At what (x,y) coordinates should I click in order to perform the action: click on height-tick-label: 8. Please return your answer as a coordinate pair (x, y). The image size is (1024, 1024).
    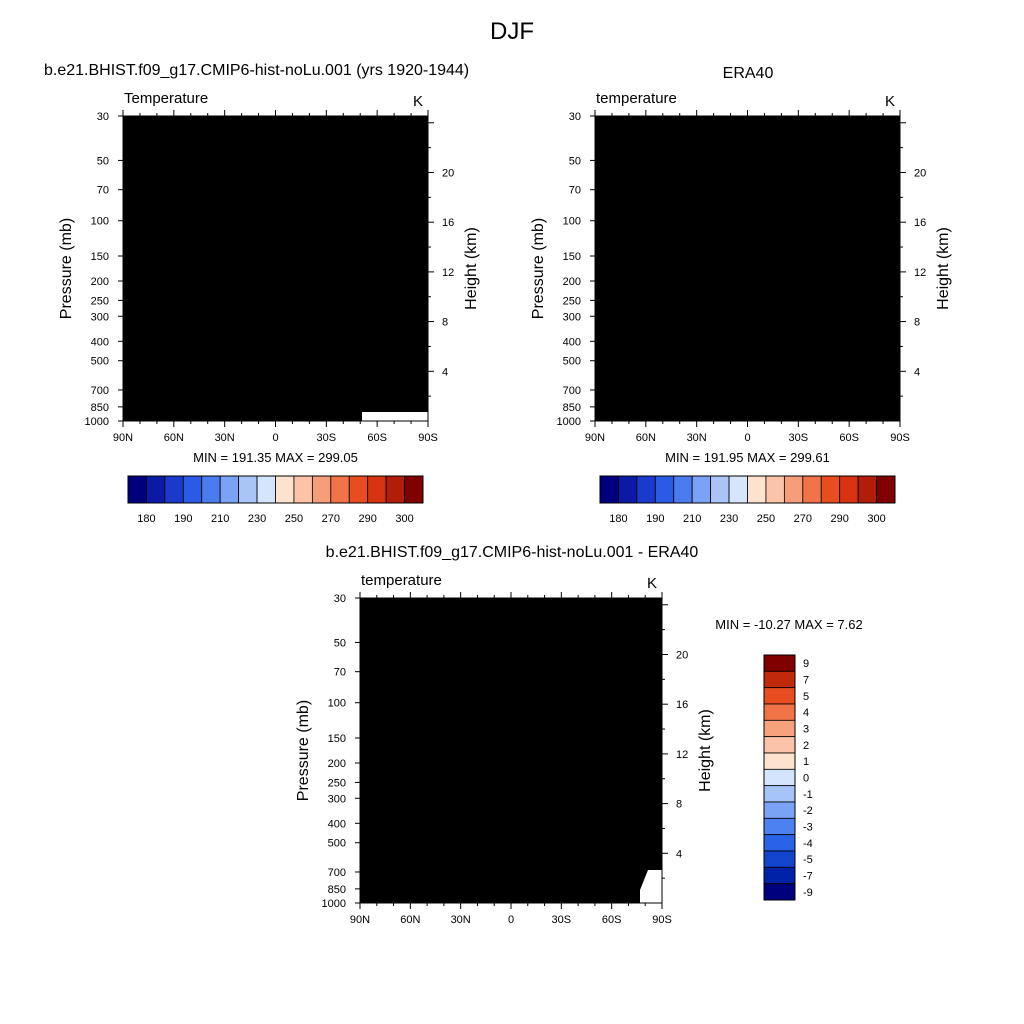
    Looking at the image, I should click on (445, 323).